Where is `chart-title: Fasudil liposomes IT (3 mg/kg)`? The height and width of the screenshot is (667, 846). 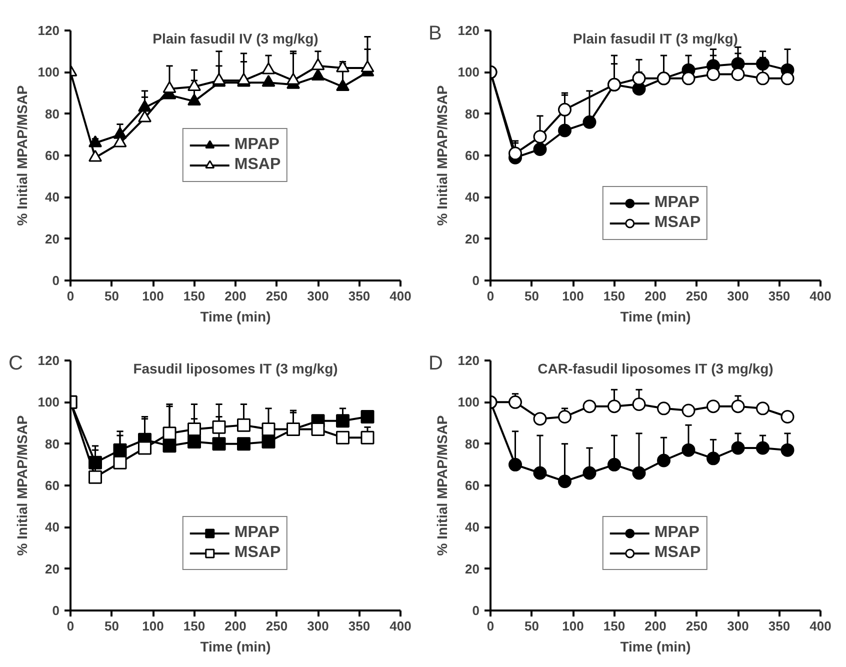
chart-title: Fasudil liposomes IT (3 mg/kg) is located at coordinates (235, 368).